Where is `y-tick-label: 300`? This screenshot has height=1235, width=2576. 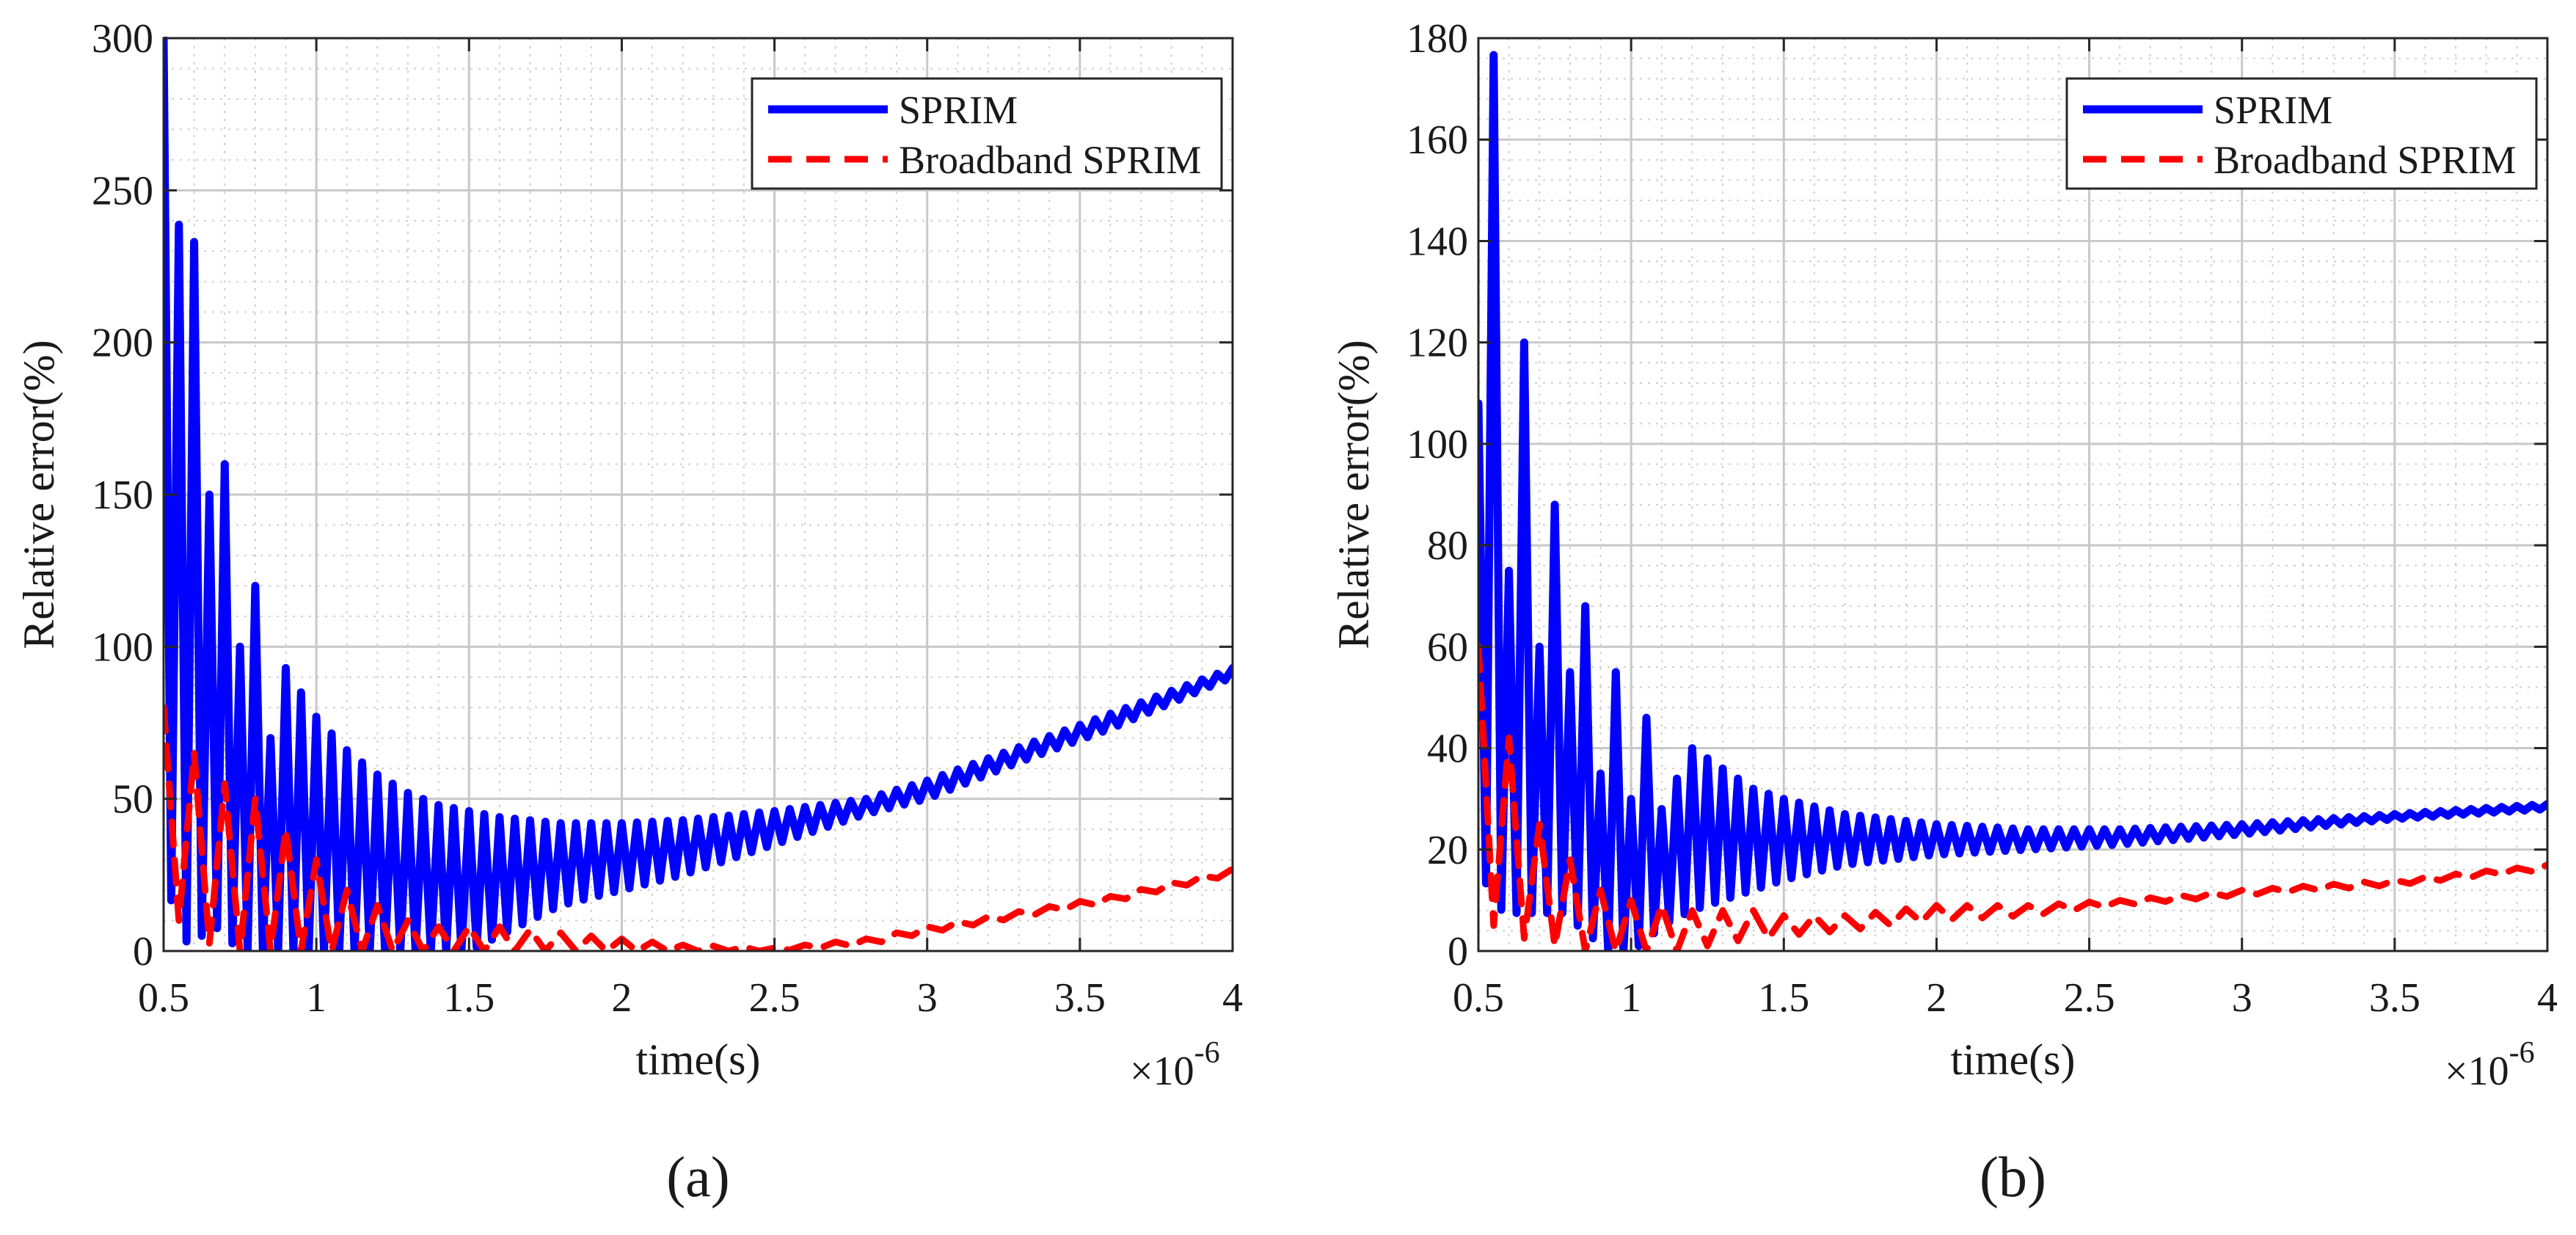
y-tick-label: 300 is located at coordinates (123, 39).